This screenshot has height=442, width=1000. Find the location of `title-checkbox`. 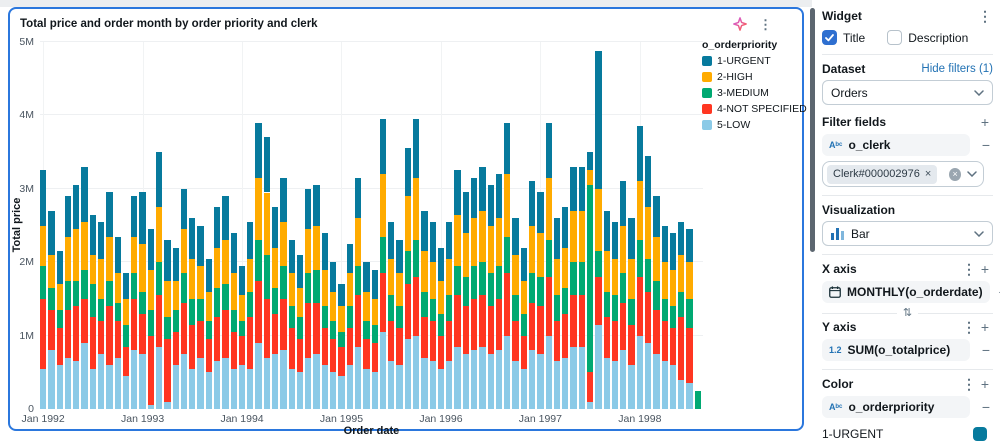

title-checkbox is located at coordinates (829, 37).